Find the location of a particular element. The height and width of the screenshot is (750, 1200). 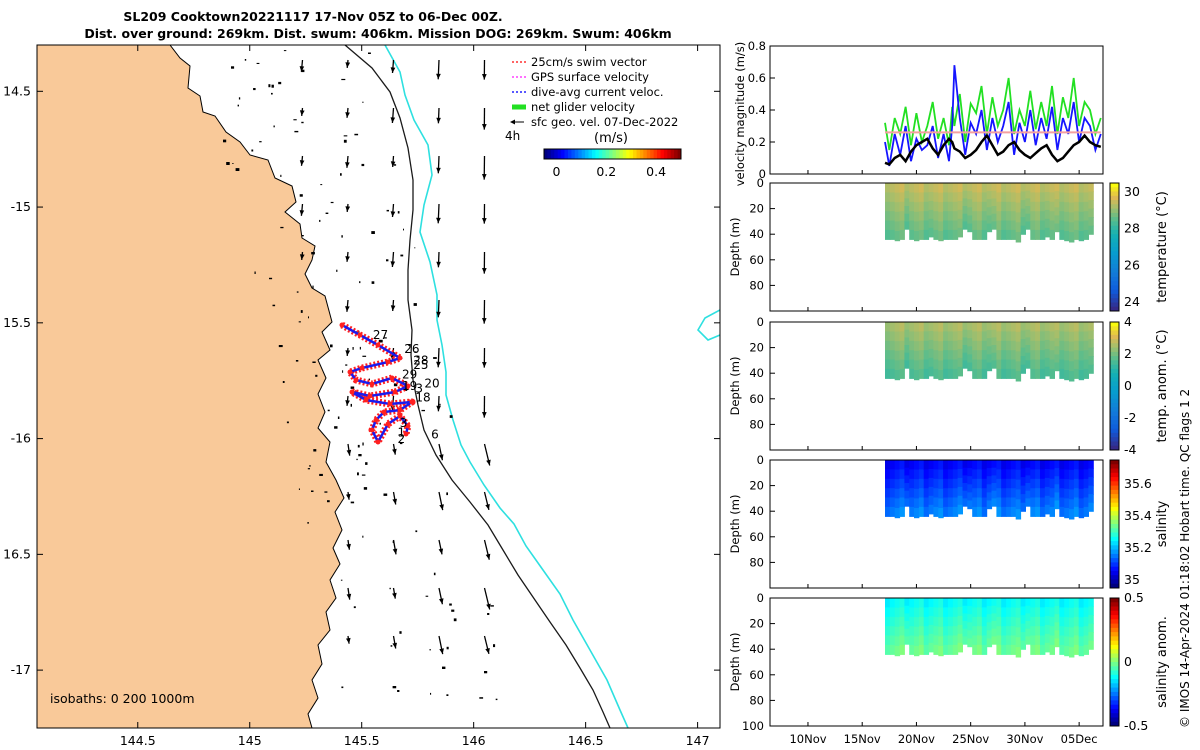

colorbar-tick-label: 0 is located at coordinates (557, 171).